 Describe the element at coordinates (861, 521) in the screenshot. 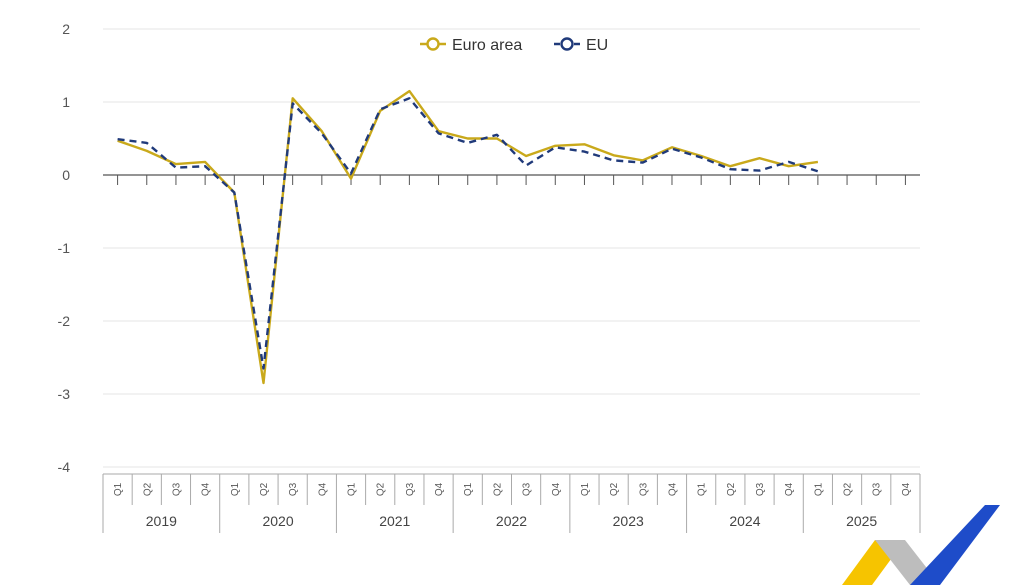

I see `x-tick-year: 2025` at that location.